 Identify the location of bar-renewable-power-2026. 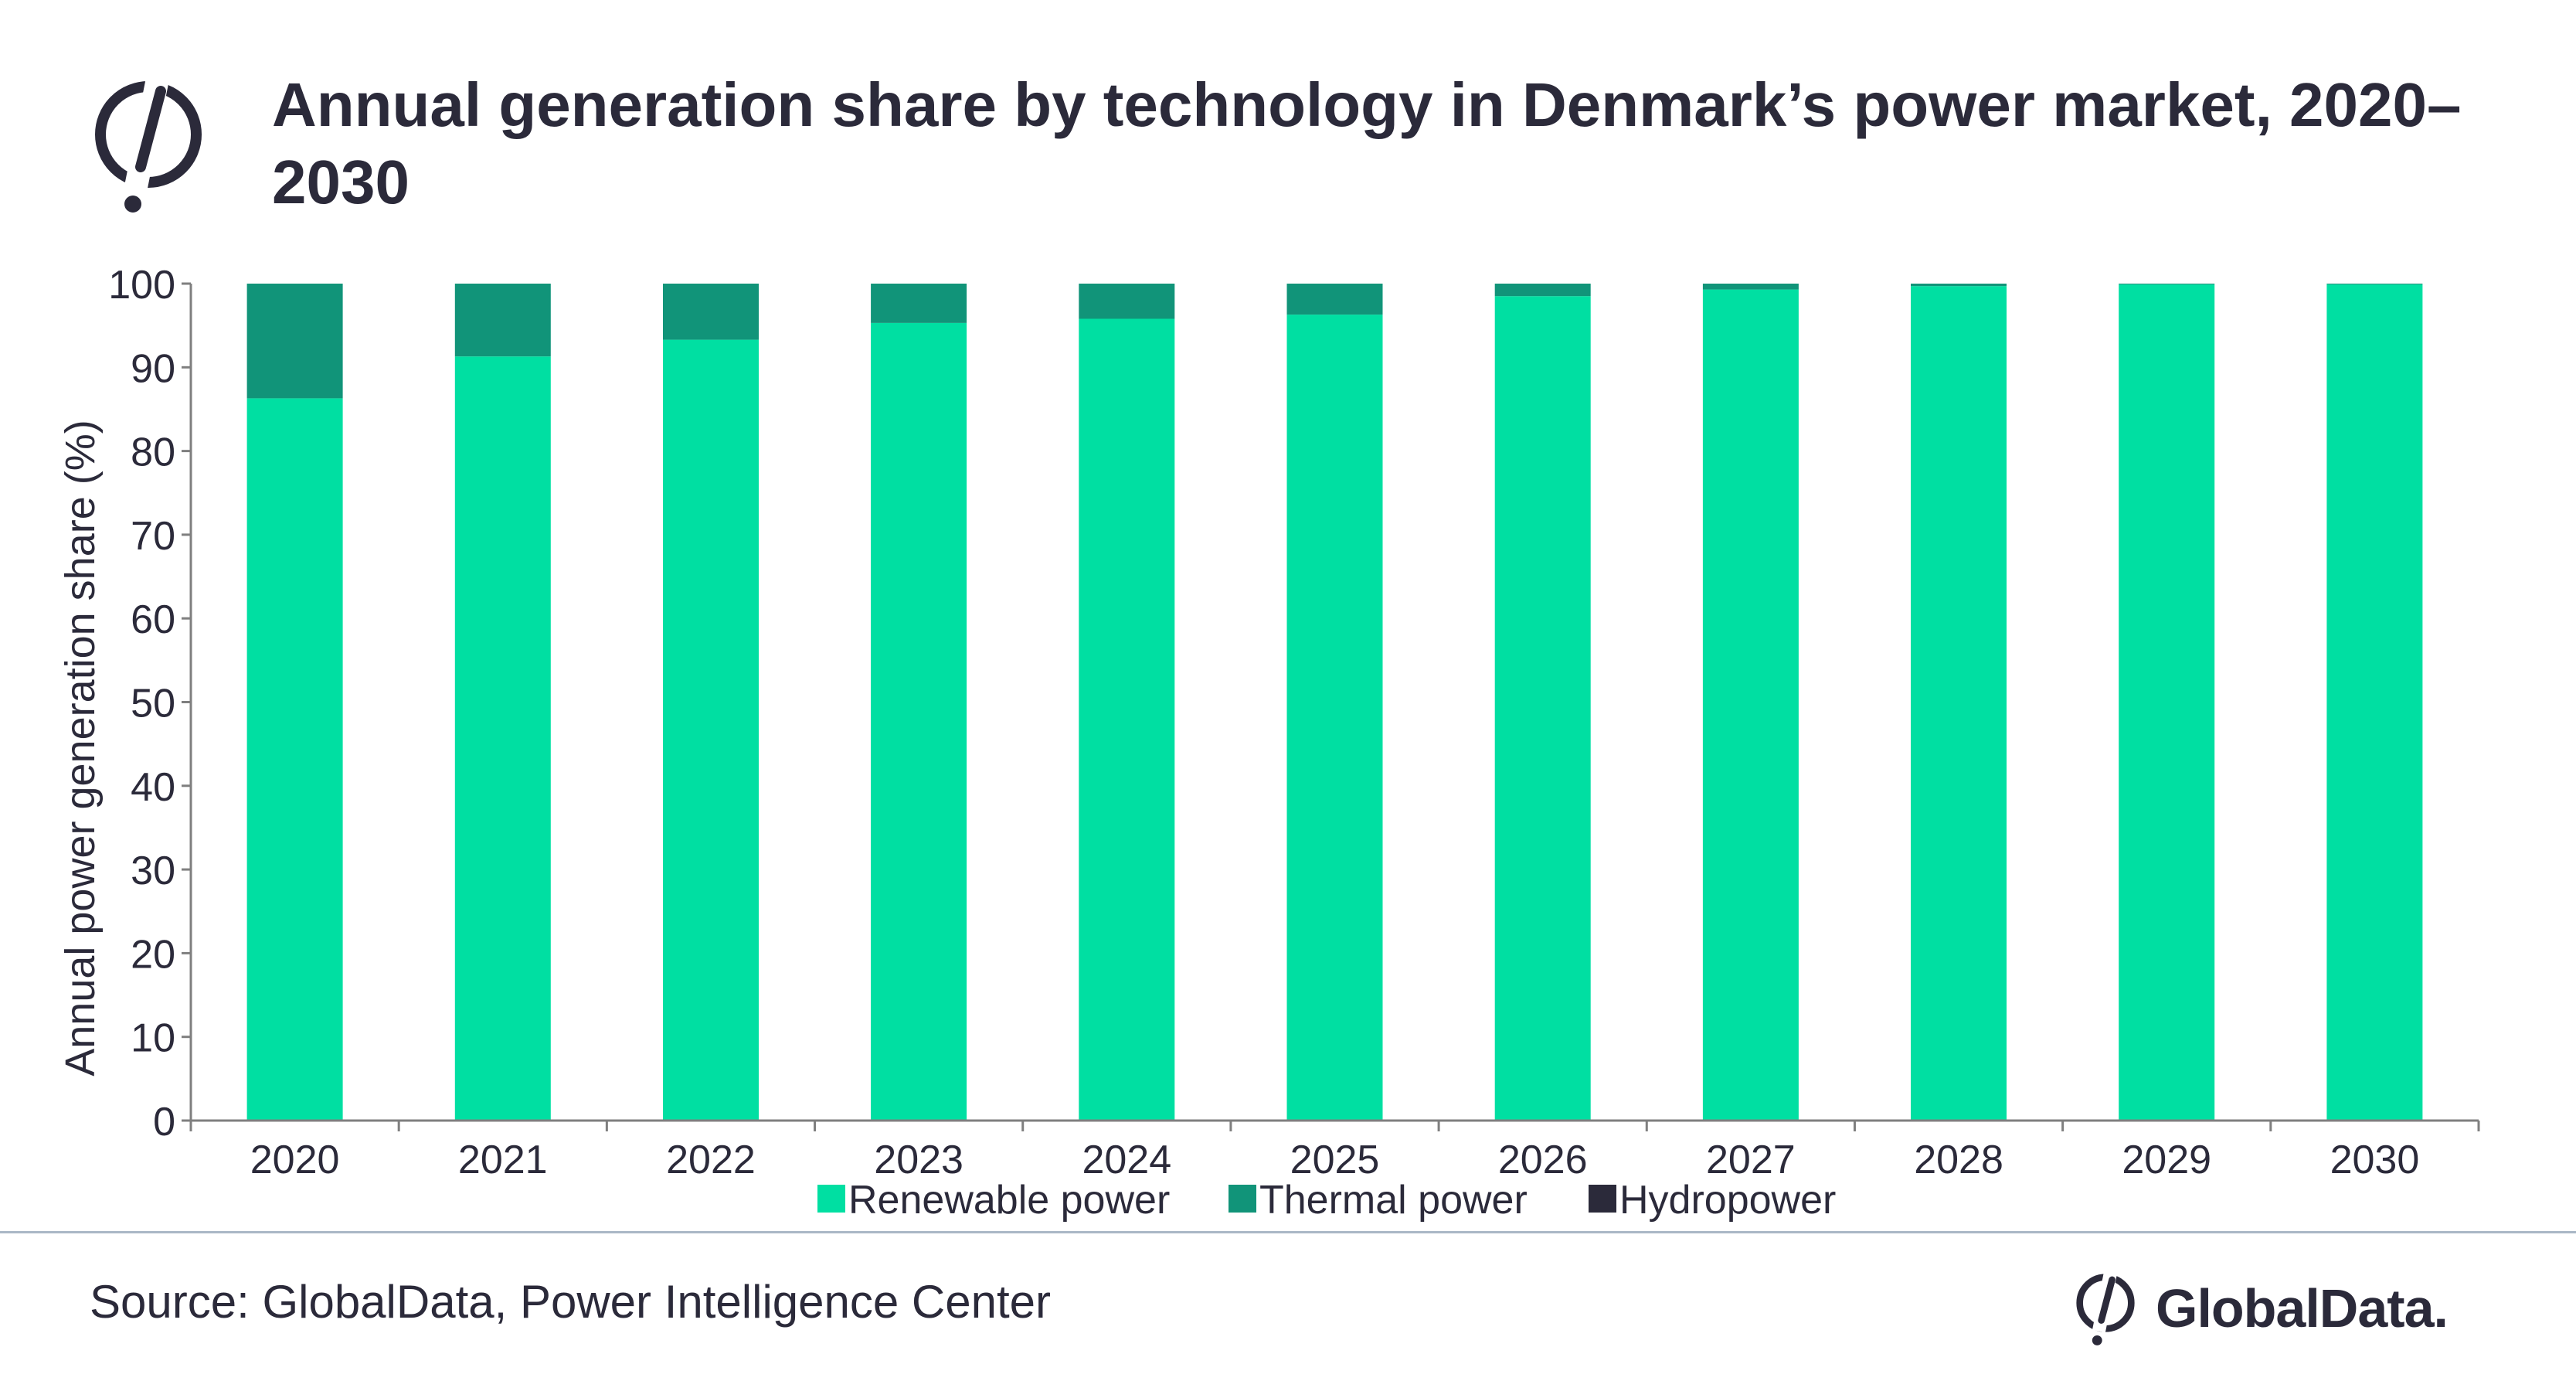
(1542, 708).